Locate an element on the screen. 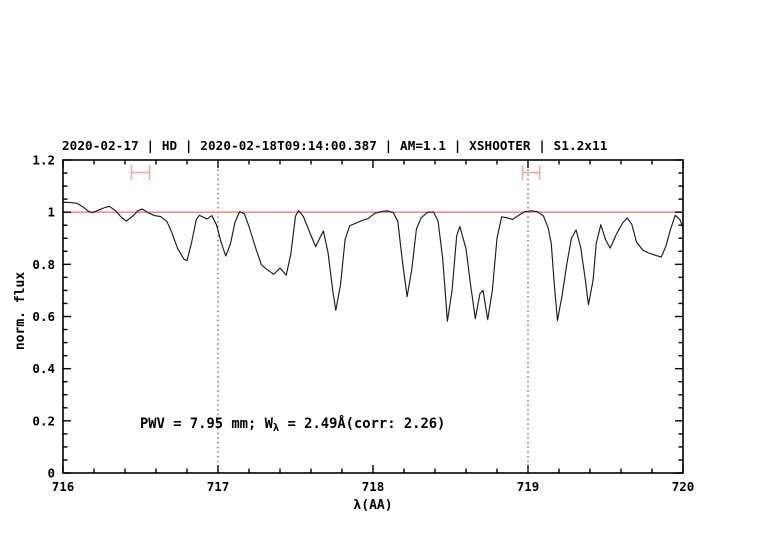 Image resolution: width=782 pixels, height=546 pixels. y-tick-label: 1 is located at coordinates (51, 212).